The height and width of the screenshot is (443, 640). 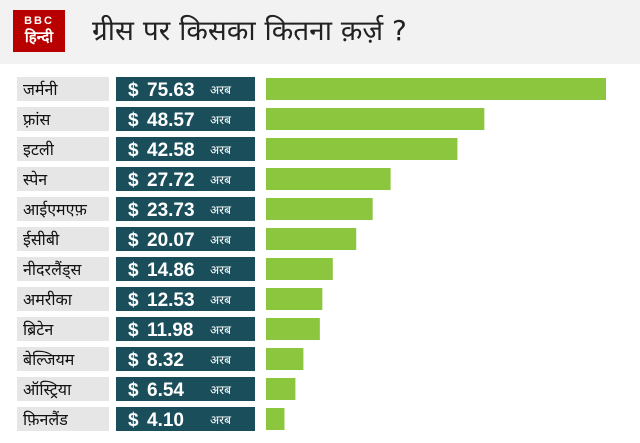 What do you see at coordinates (49, 359) in the screenshot?
I see `country-label: बेल्जियम` at bounding box center [49, 359].